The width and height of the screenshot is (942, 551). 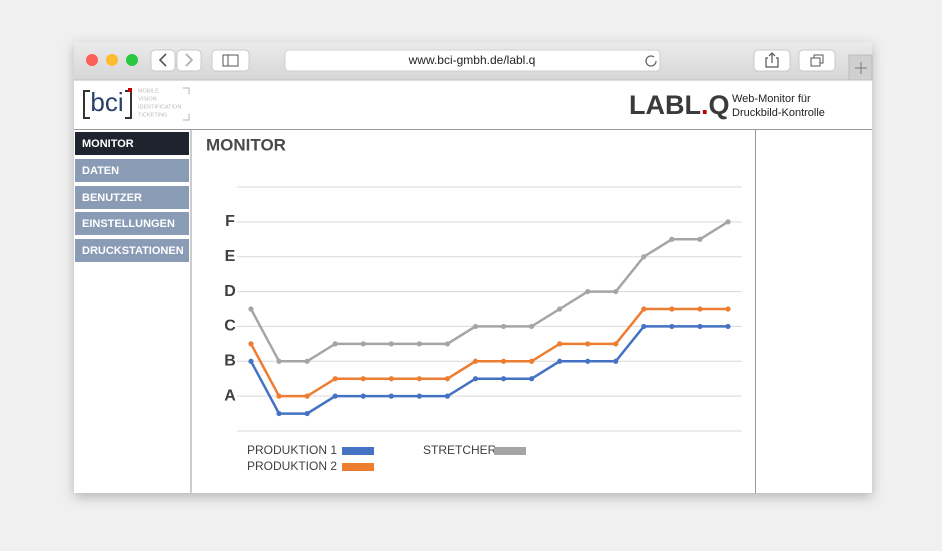 I want to click on address-bar, so click(x=472, y=60).